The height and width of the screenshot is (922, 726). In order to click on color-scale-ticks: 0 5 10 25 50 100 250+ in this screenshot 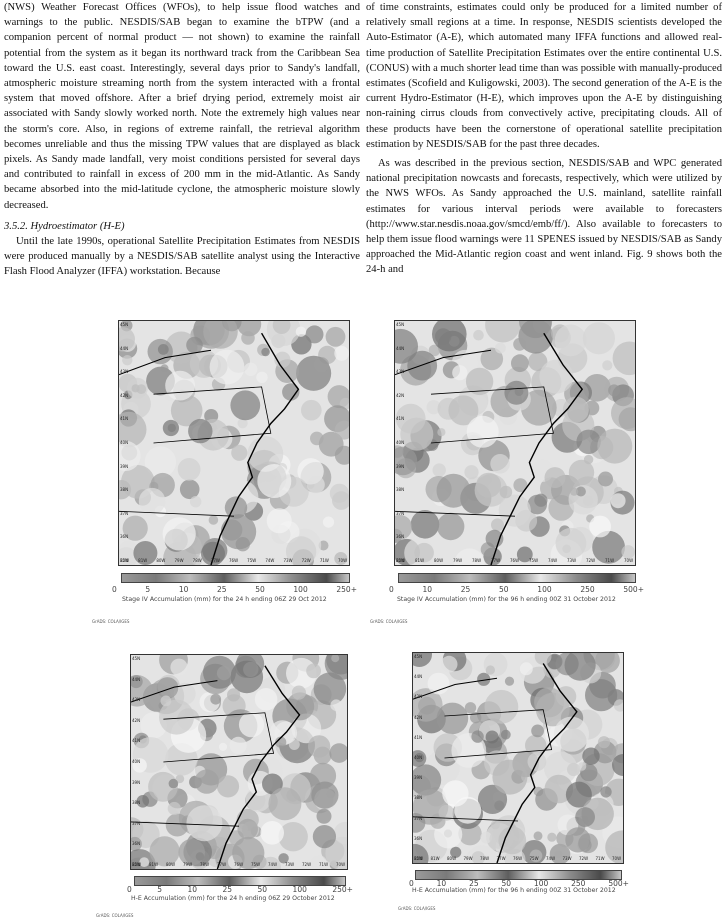, I will do `click(234, 589)`.